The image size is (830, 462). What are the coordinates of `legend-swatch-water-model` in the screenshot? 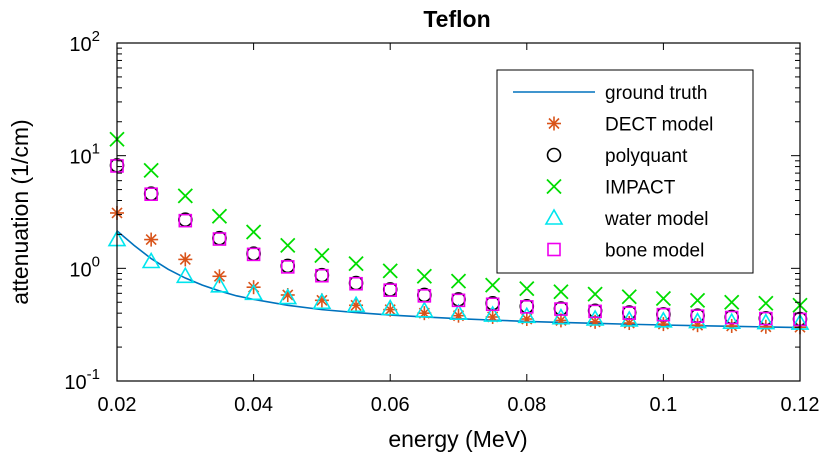 It's located at (554, 216).